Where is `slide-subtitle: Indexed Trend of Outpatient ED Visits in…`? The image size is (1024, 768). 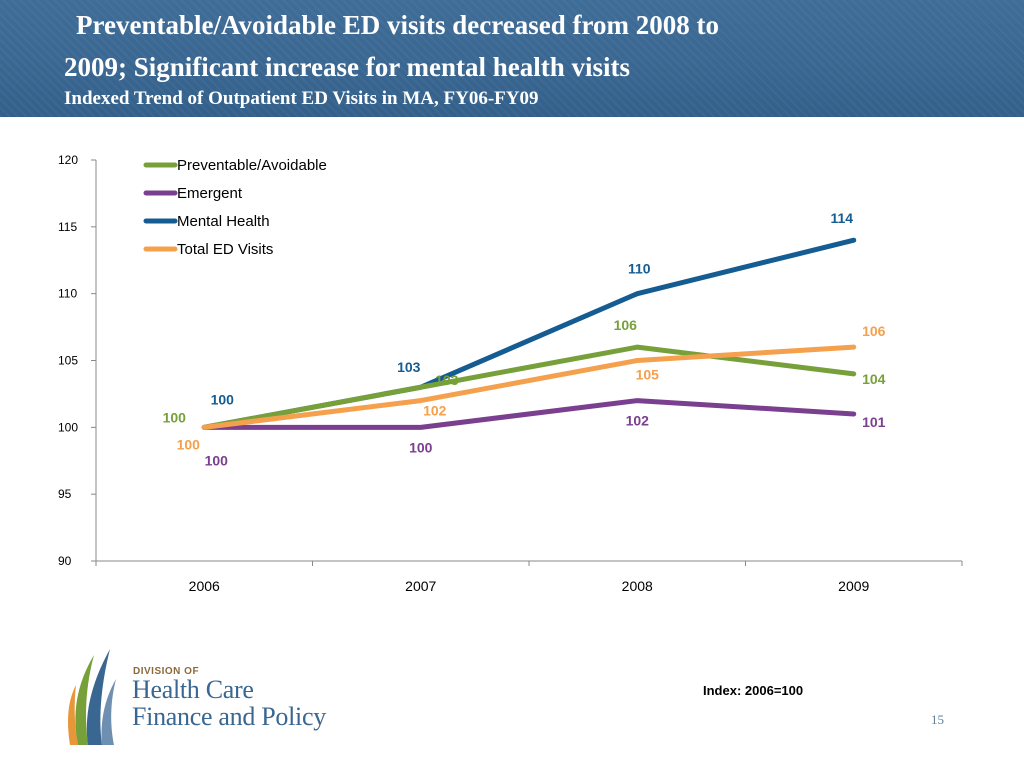 slide-subtitle: Indexed Trend of Outpatient ED Visits in… is located at coordinates (301, 98).